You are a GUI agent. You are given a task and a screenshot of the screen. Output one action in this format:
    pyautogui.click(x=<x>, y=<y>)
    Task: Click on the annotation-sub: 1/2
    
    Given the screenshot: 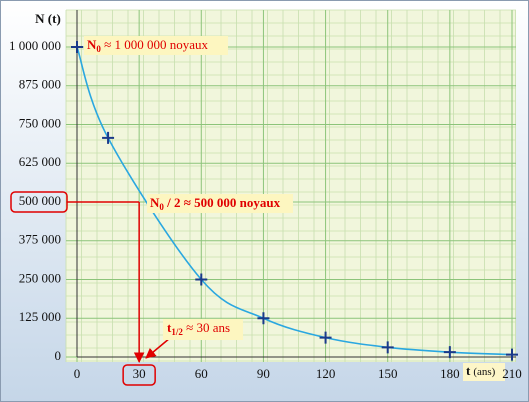 What is the action you would take?
    pyautogui.click(x=177, y=332)
    